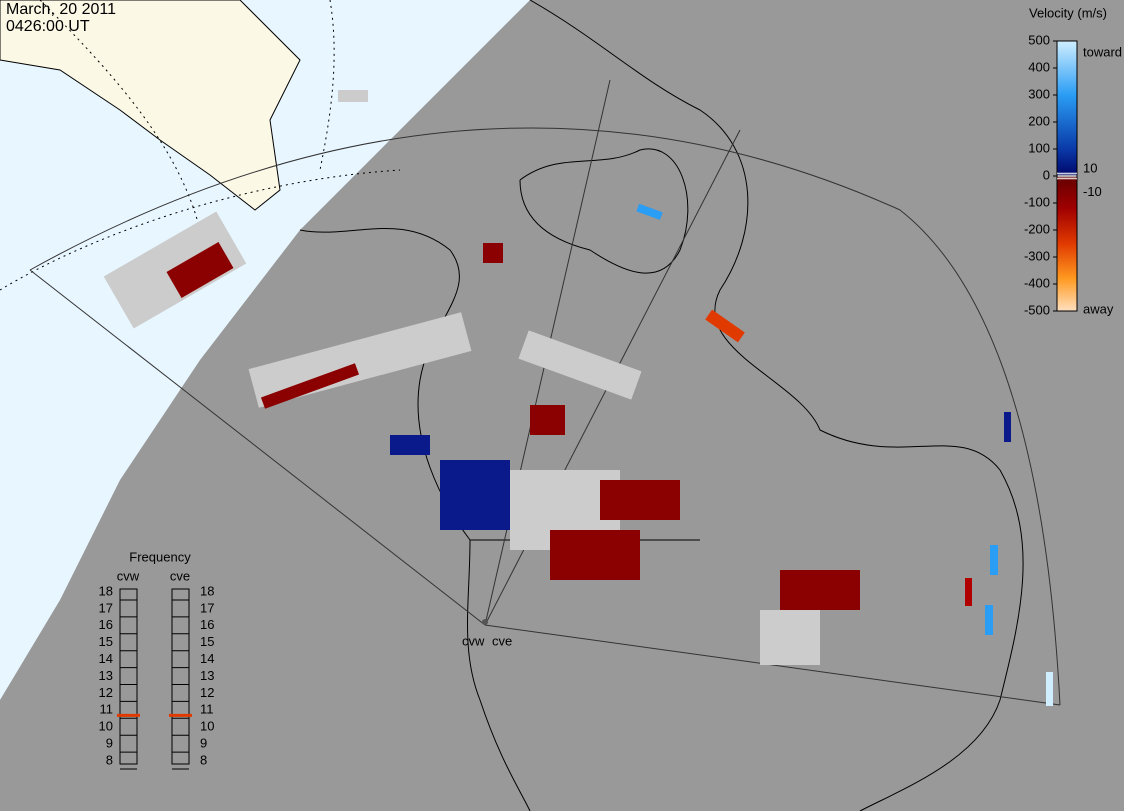 The image size is (1124, 811). What do you see at coordinates (1068, 12) in the screenshot?
I see `velocity-title: Velocity (m/s)` at bounding box center [1068, 12].